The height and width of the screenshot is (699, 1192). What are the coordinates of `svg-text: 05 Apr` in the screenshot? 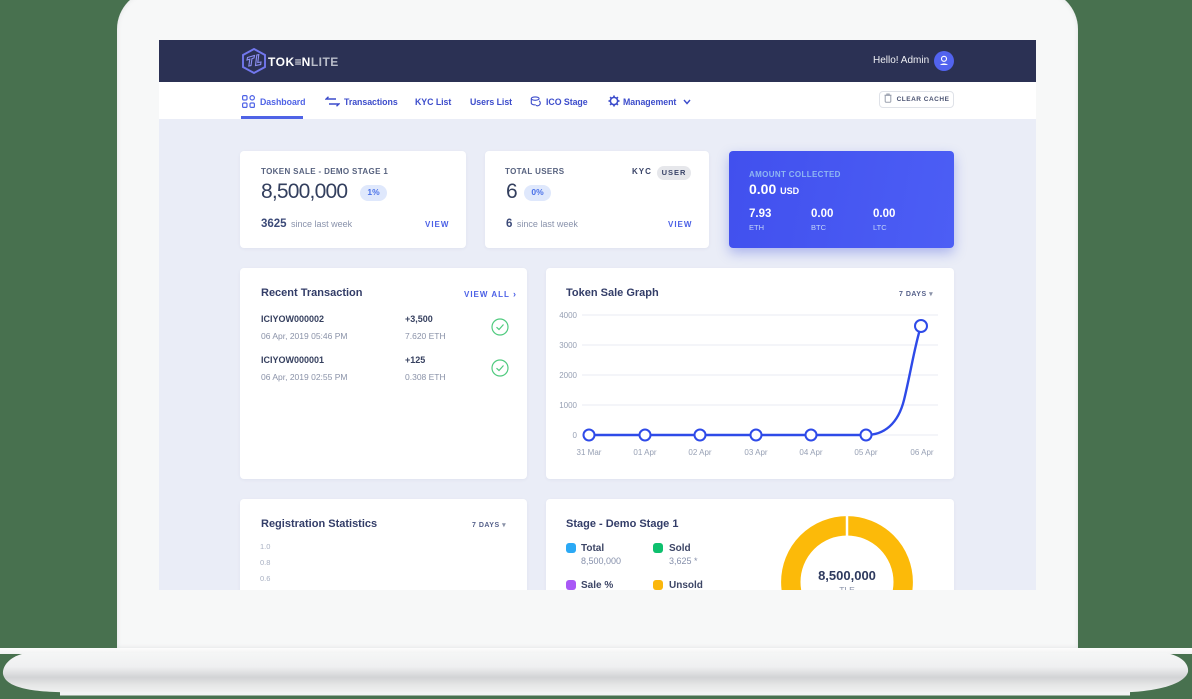 It's located at (865, 452).